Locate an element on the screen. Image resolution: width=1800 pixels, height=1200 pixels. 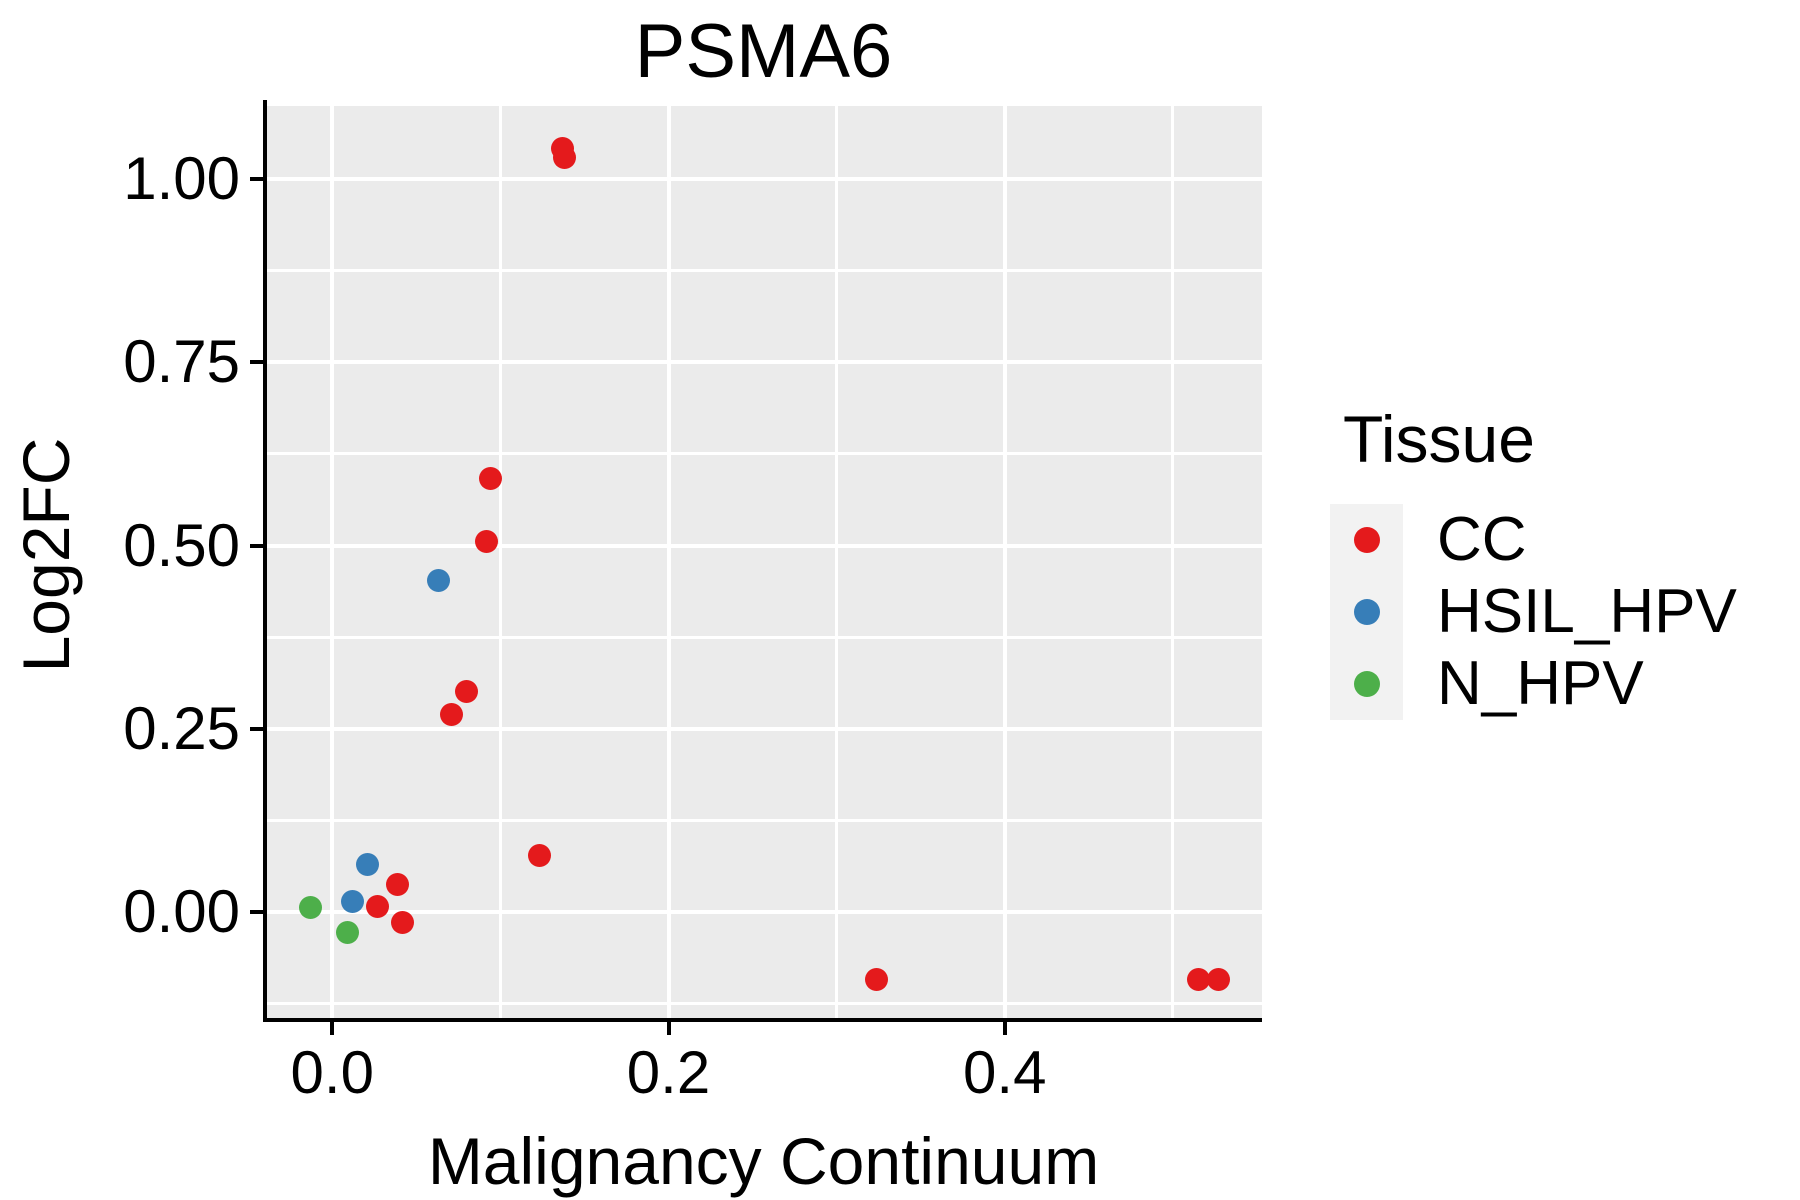
y-tick-label: 1.00 is located at coordinates (181, 179).